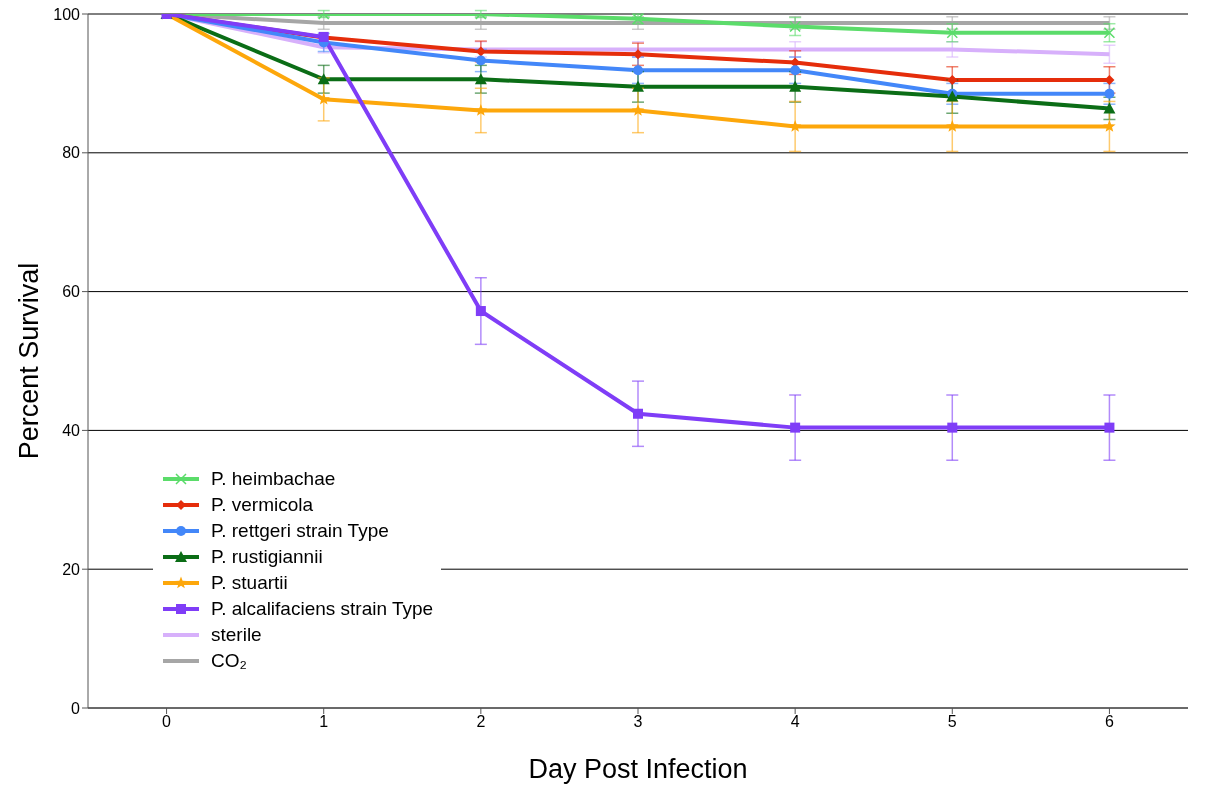  Describe the element at coordinates (481, 722) in the screenshot. I see `x-tick-label: 2` at that location.